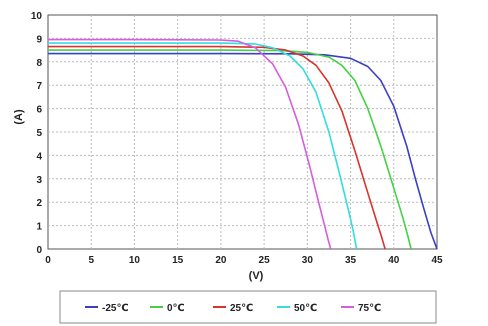 This screenshot has width=488, height=326. I want to click on x-tick-label: 25, so click(265, 260).